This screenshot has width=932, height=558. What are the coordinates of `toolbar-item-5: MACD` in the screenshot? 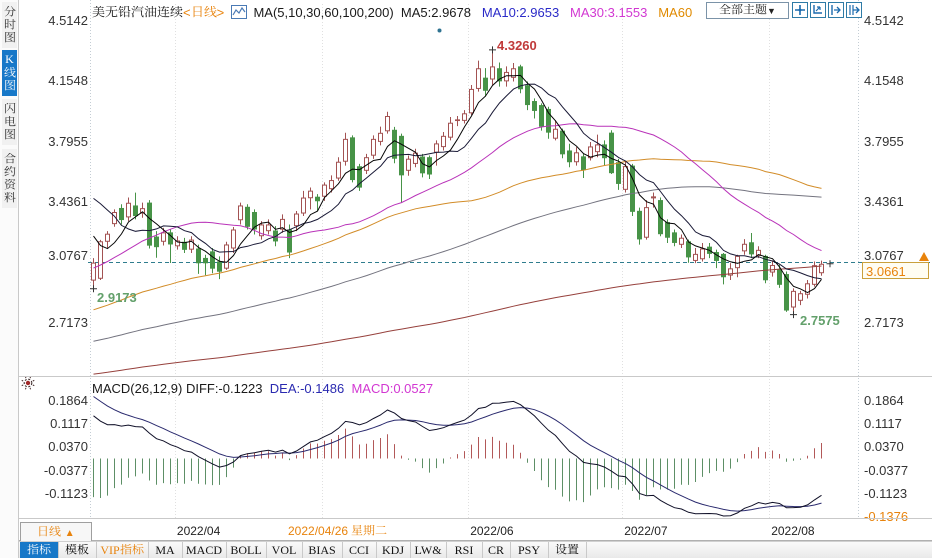 It's located at (204, 550).